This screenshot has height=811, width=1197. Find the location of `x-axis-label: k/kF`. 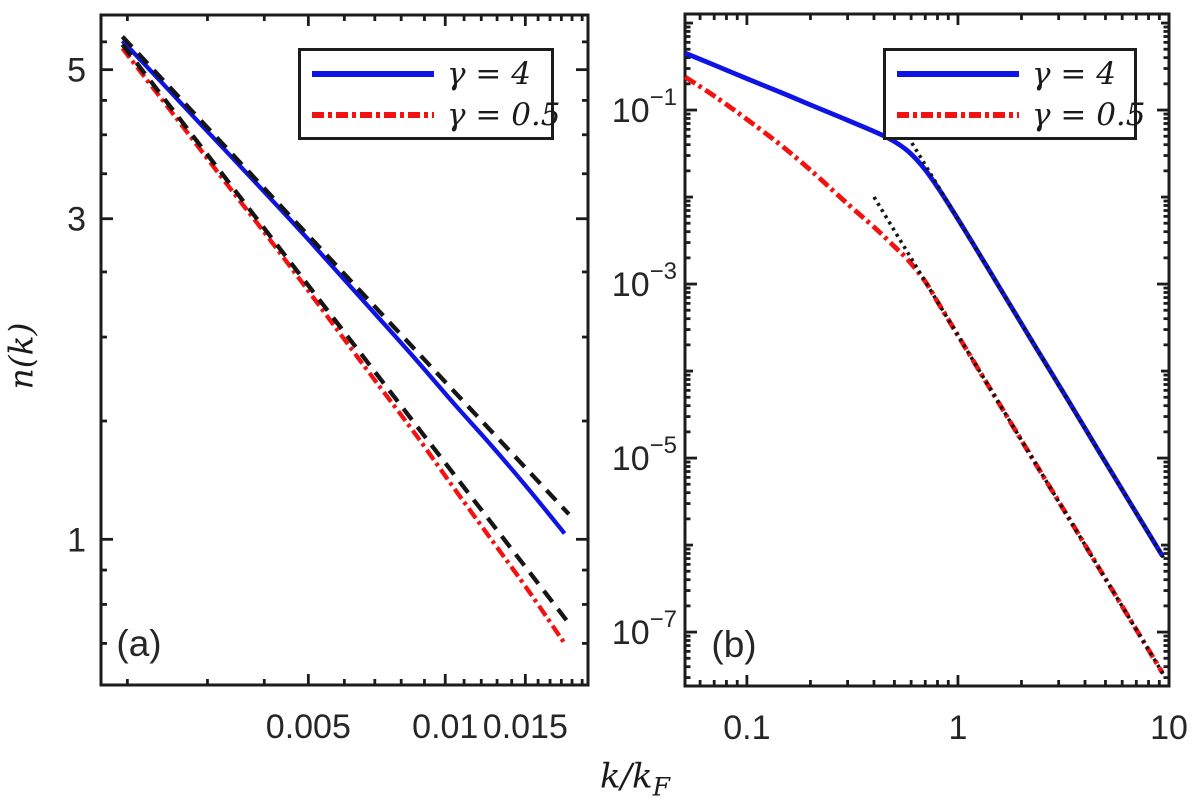

x-axis-label: k/kF is located at coordinates (635, 779).